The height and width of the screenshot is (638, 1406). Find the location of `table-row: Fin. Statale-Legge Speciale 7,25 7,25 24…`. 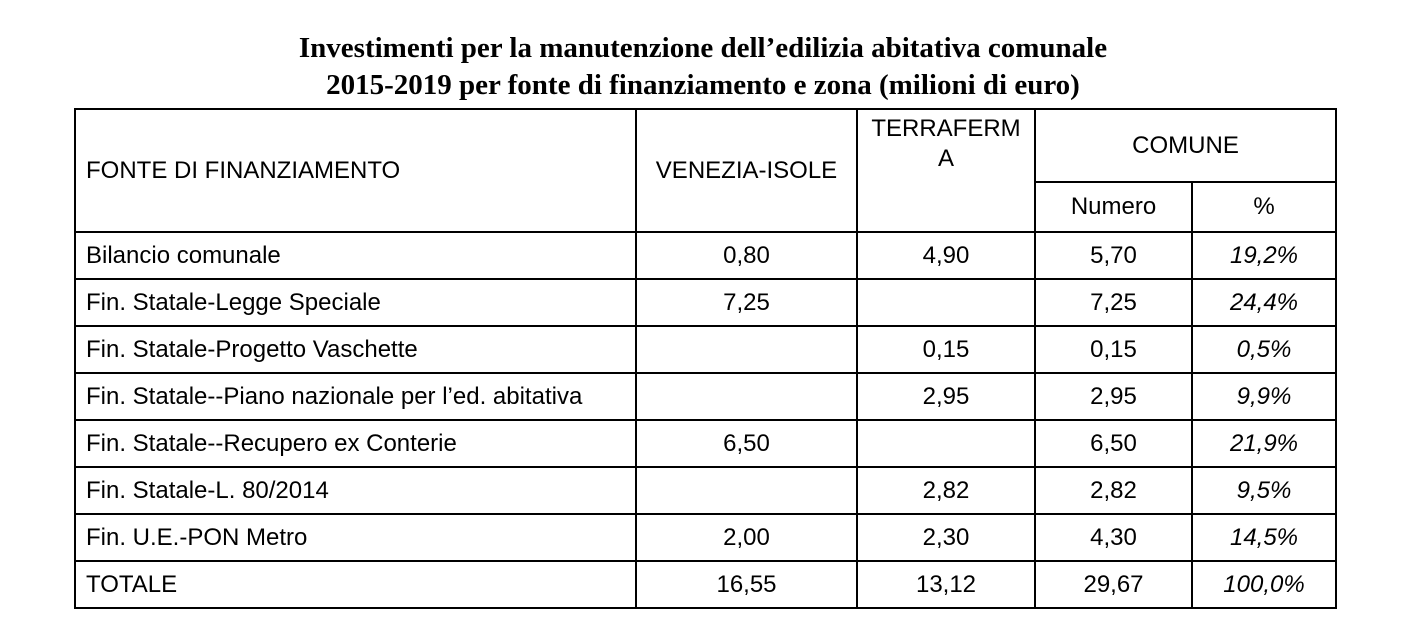

table-row: Fin. Statale-Legge Speciale 7,25 7,25 24… is located at coordinates (706, 302).